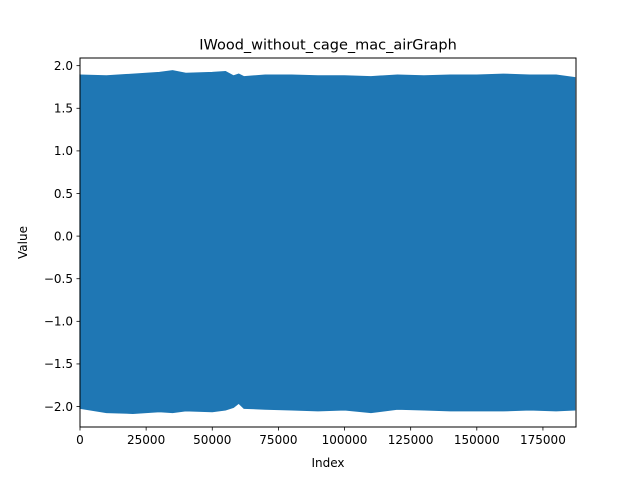 The image size is (640, 480). What do you see at coordinates (63, 194) in the screenshot?
I see `y-tick-label: 0.5` at bounding box center [63, 194].